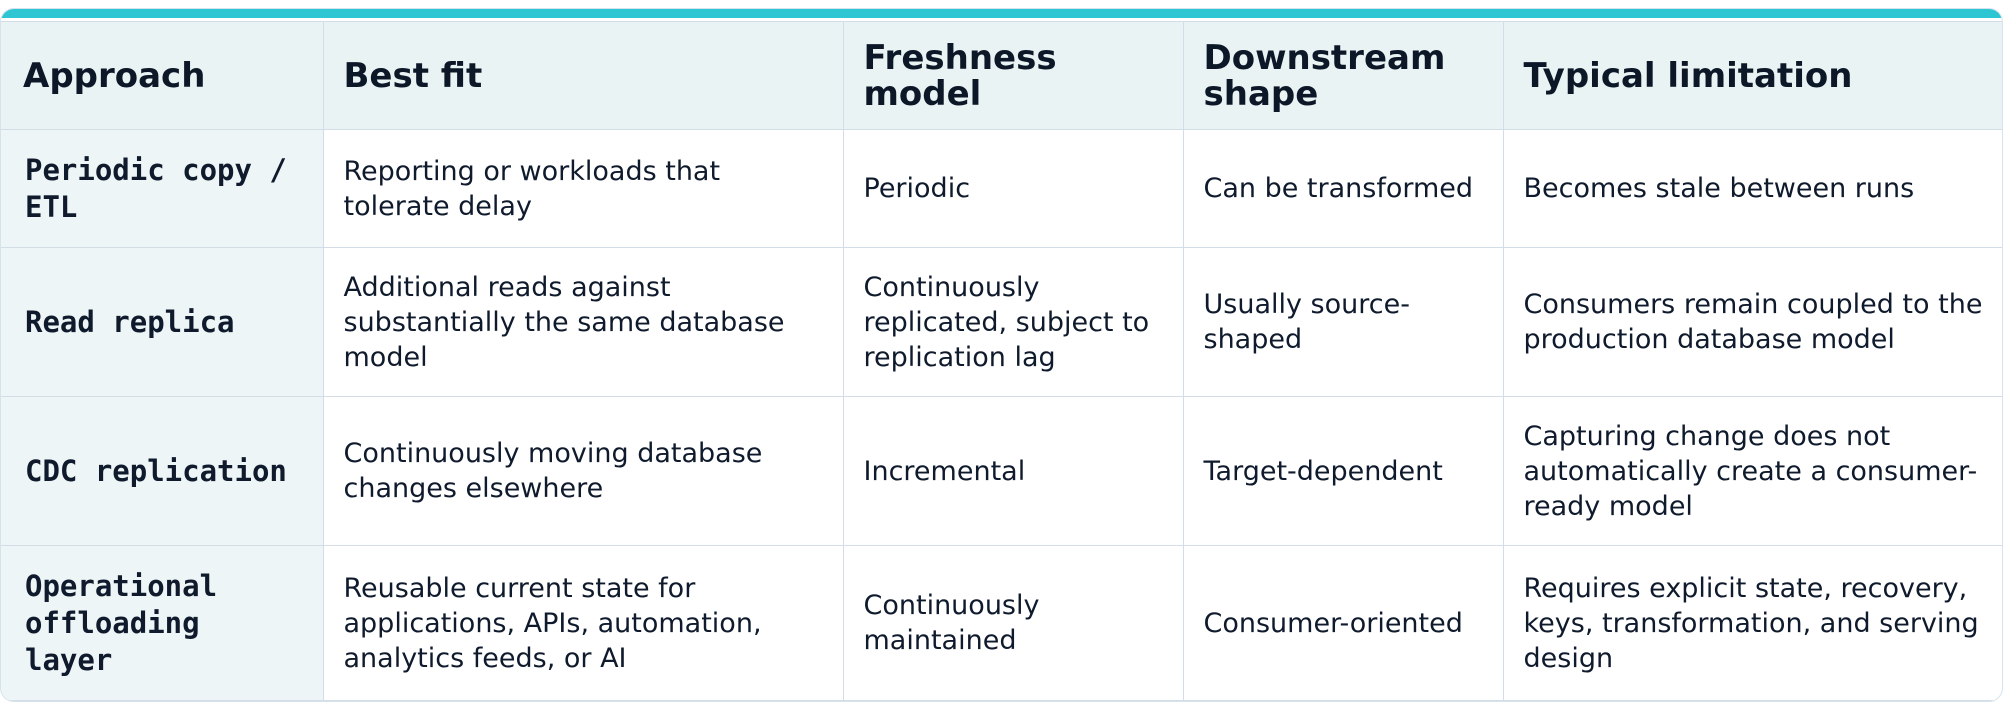  Describe the element at coordinates (1013, 623) in the screenshot. I see `freshness-cell: Continuously maintained` at that location.